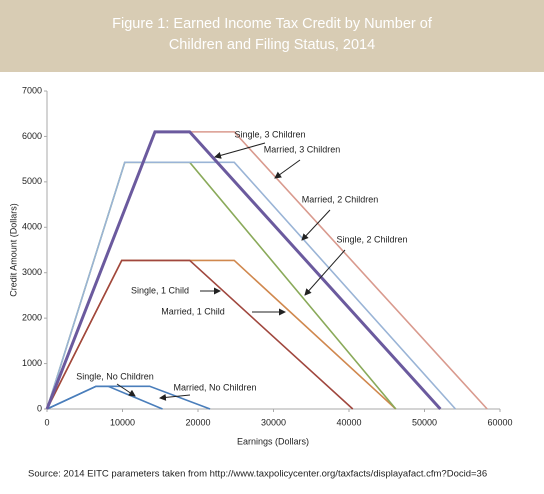 The image size is (544, 494). I want to click on x-axis-label: Earnings (Dollars), so click(273, 441).